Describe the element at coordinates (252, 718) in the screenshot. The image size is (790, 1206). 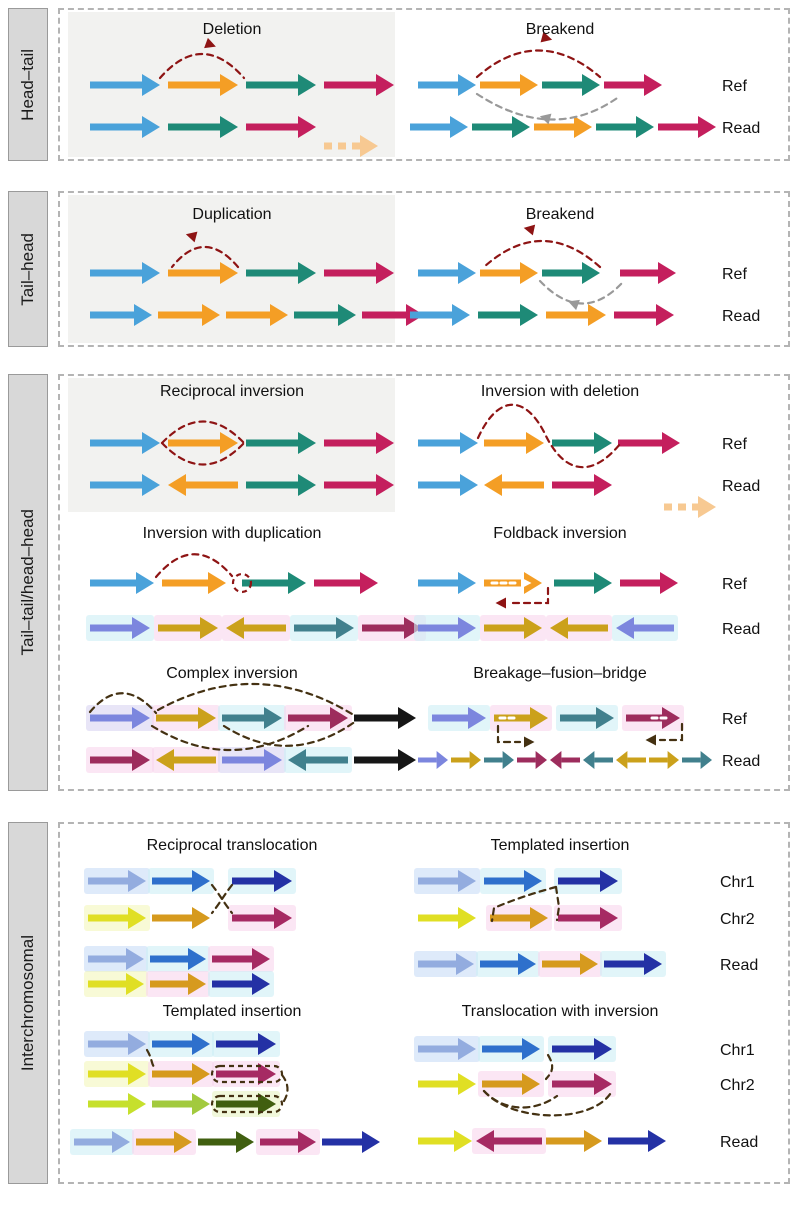
I see `sequence-arrow-slateteal` at that location.